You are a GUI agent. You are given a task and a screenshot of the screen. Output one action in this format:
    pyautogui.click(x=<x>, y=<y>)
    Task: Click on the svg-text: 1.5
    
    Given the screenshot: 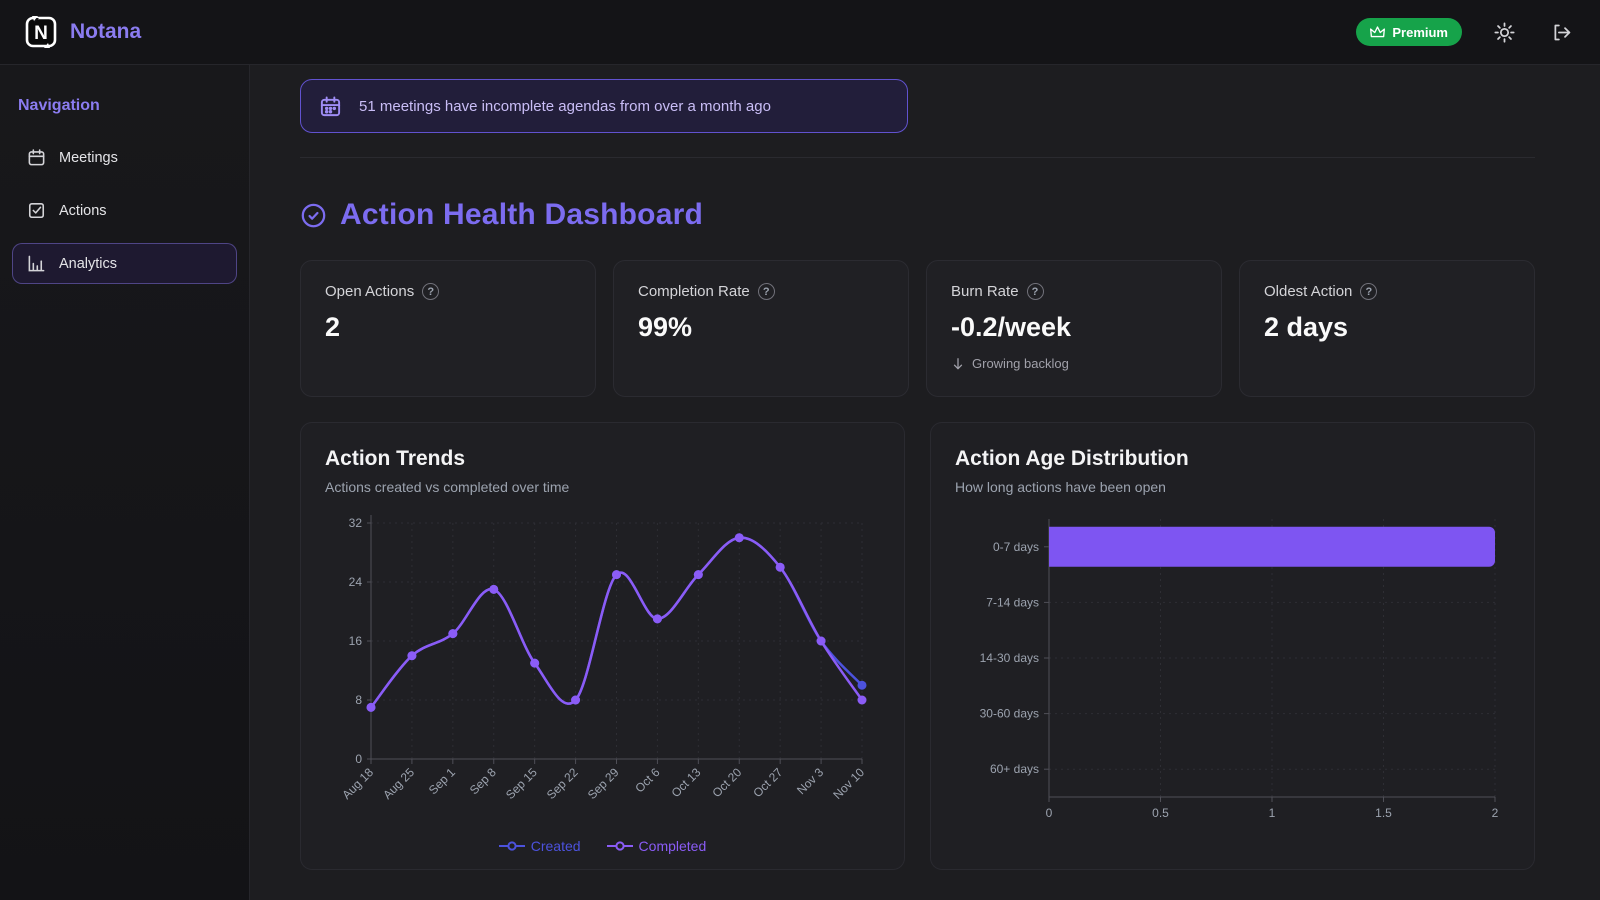 What is the action you would take?
    pyautogui.click(x=1383, y=813)
    